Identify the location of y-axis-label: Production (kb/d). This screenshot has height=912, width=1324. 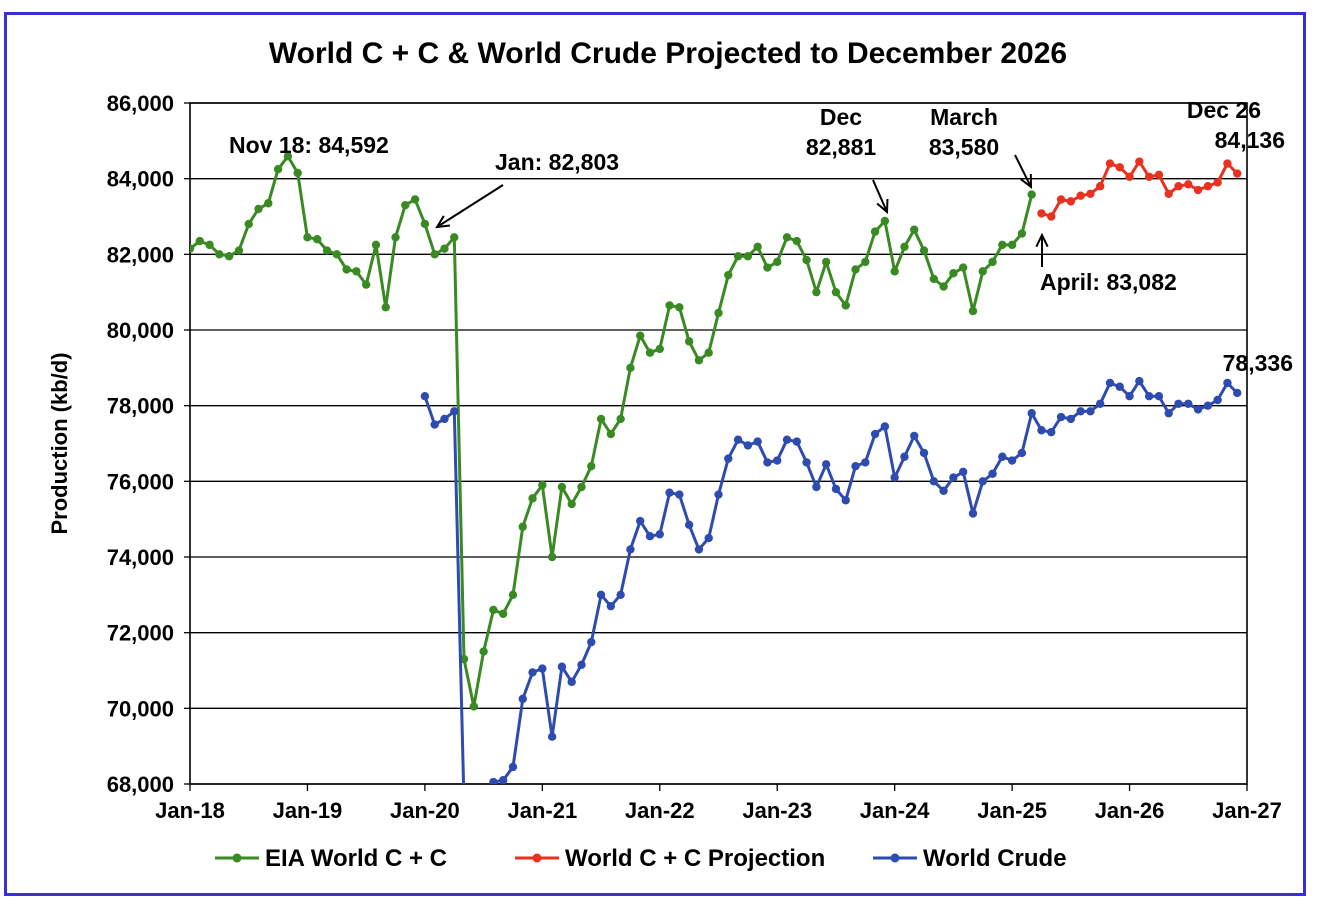
(59, 443).